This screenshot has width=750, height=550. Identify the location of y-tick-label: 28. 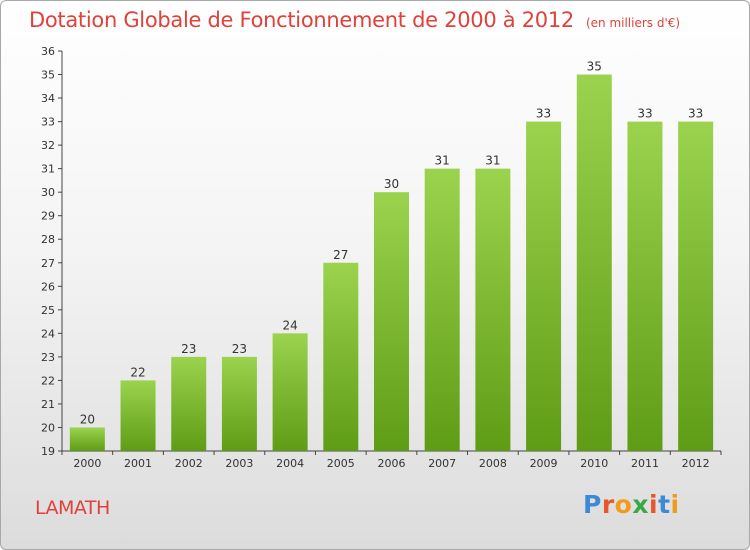
(48, 239).